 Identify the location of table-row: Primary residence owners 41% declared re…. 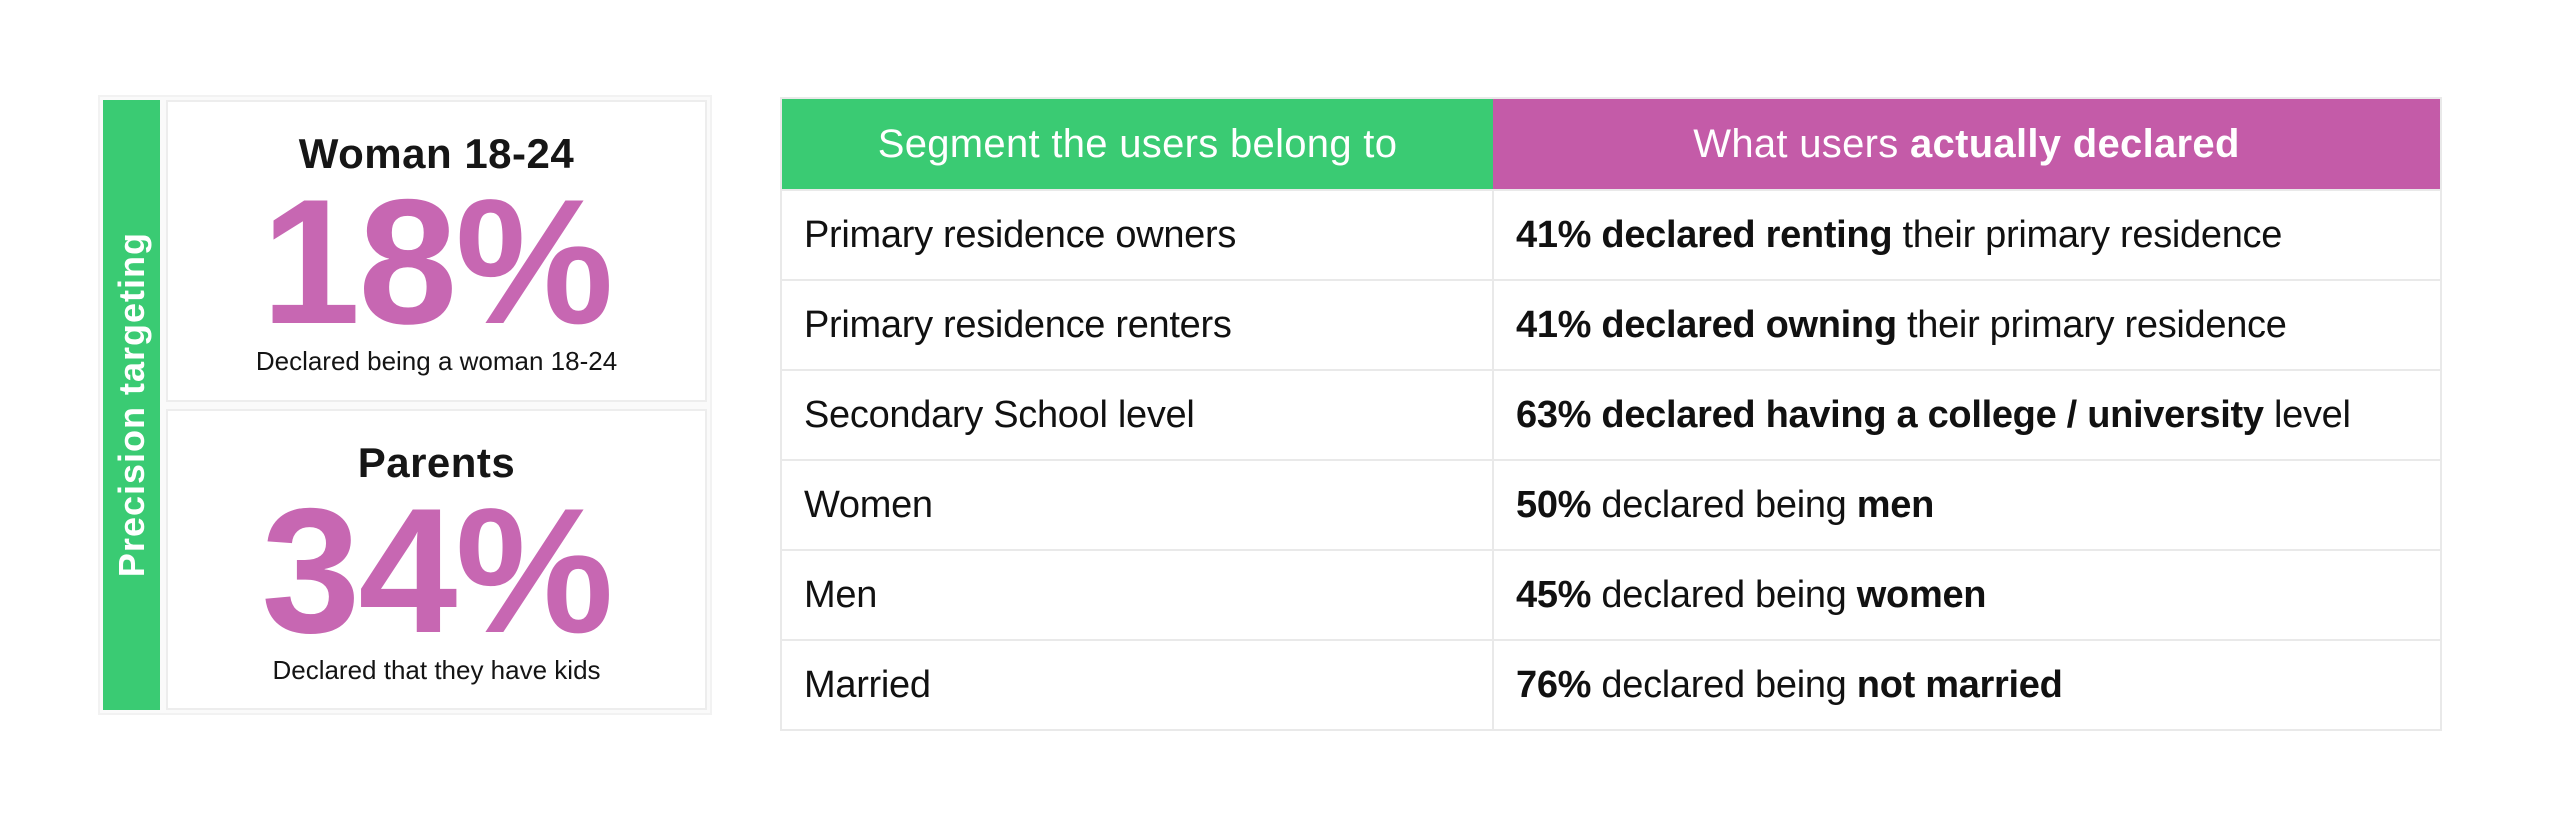
(1611, 235).